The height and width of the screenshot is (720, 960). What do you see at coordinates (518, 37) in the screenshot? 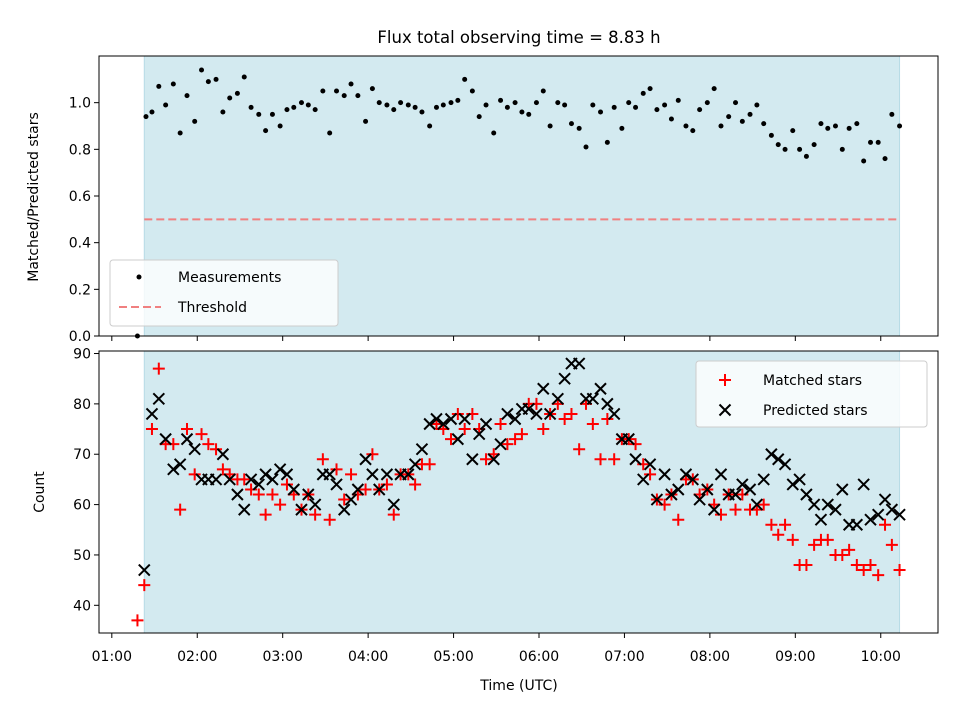
I see `chart-title: Flux total observing time = 8.83 h` at bounding box center [518, 37].